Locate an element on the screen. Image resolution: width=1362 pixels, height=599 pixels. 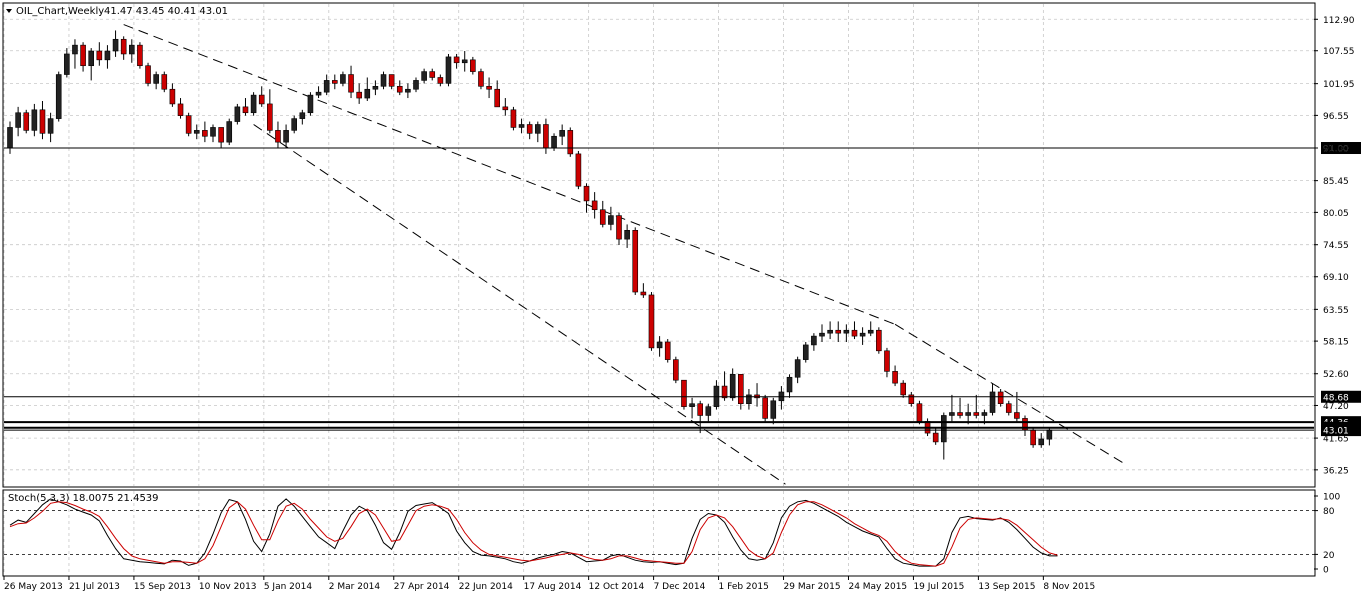
y-tick-label: 74.55 is located at coordinates (1336, 246).